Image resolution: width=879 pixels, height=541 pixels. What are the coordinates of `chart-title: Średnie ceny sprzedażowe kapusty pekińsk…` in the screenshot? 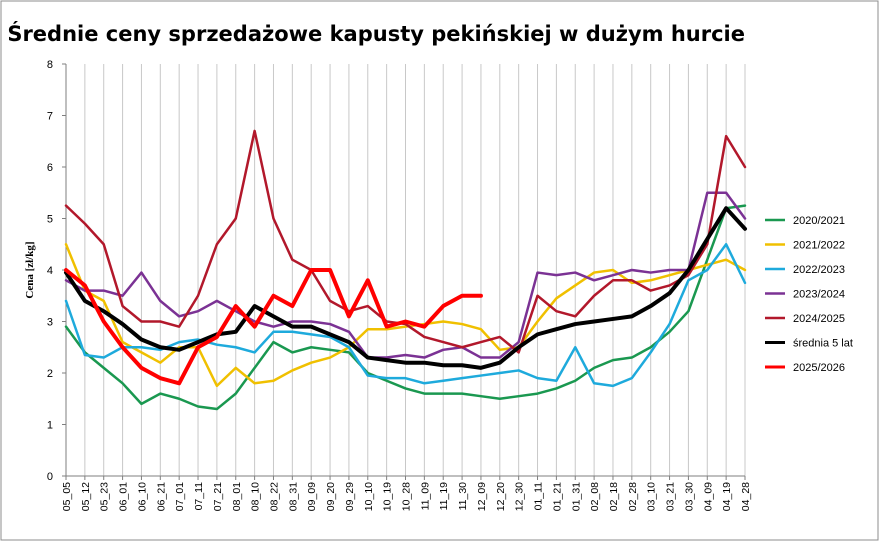 It's located at (376, 33).